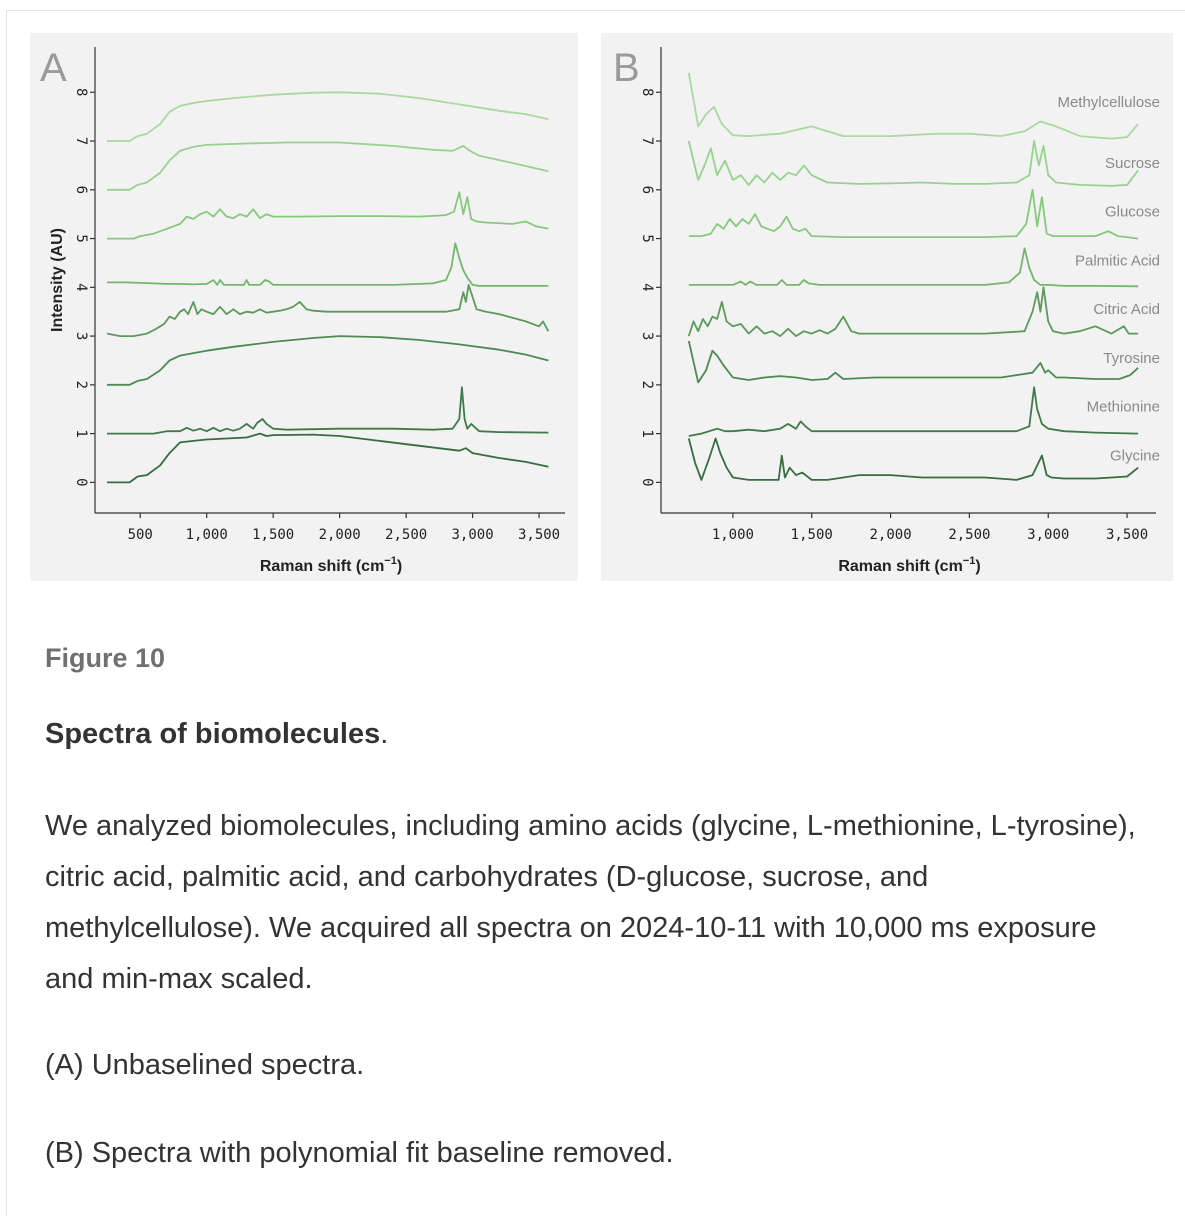 The height and width of the screenshot is (1216, 1185). Describe the element at coordinates (205, 1065) in the screenshot. I see `panel-a-caption: (A) Unbaselined spectra.` at that location.